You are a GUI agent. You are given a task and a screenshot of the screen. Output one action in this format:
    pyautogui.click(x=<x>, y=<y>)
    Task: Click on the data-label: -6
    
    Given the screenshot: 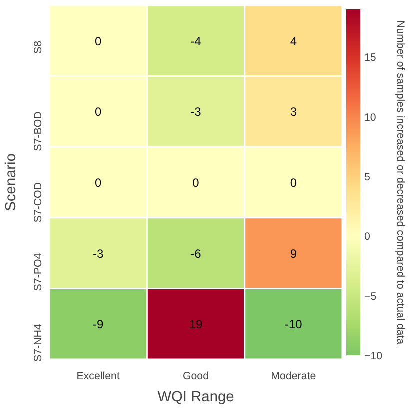 What is the action you would take?
    pyautogui.click(x=196, y=253)
    